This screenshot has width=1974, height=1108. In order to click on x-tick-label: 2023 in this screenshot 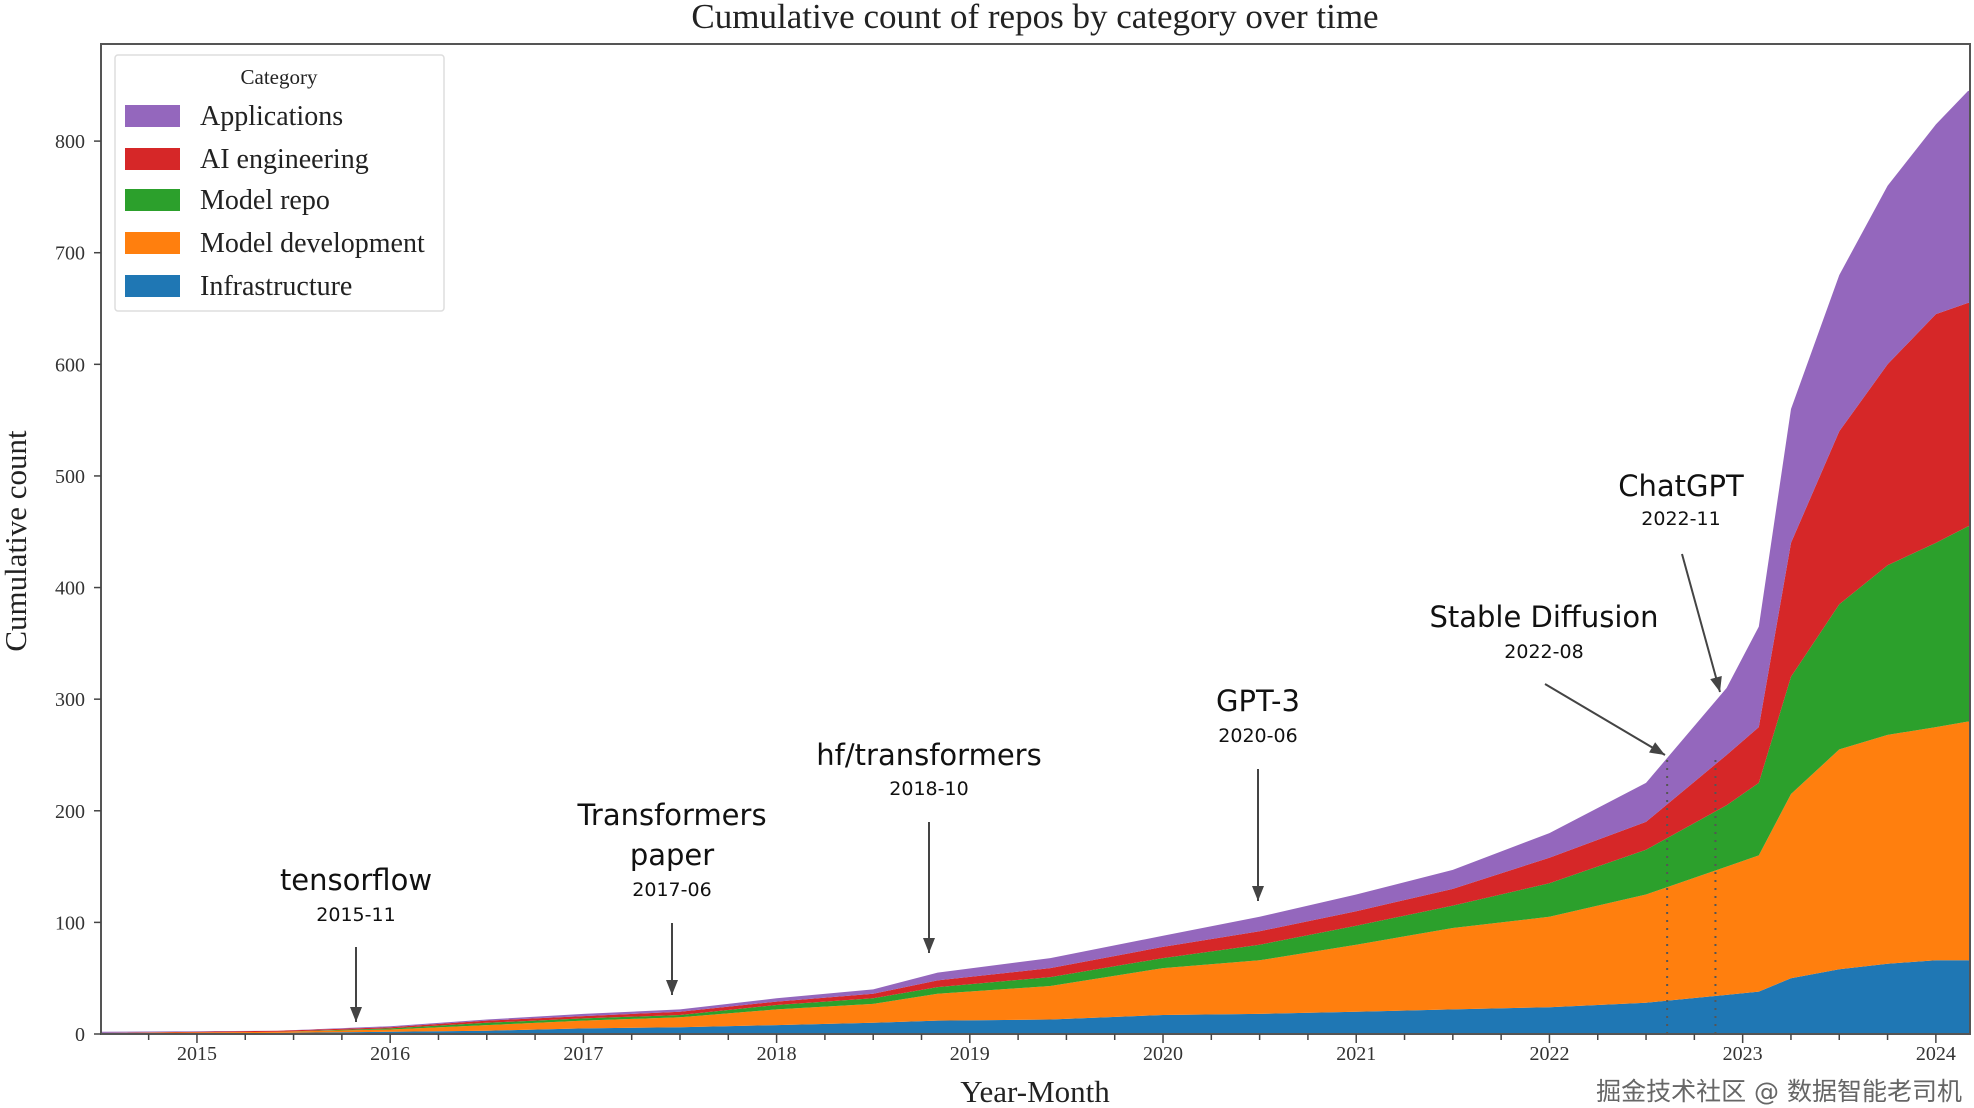, I will do `click(1743, 1054)`.